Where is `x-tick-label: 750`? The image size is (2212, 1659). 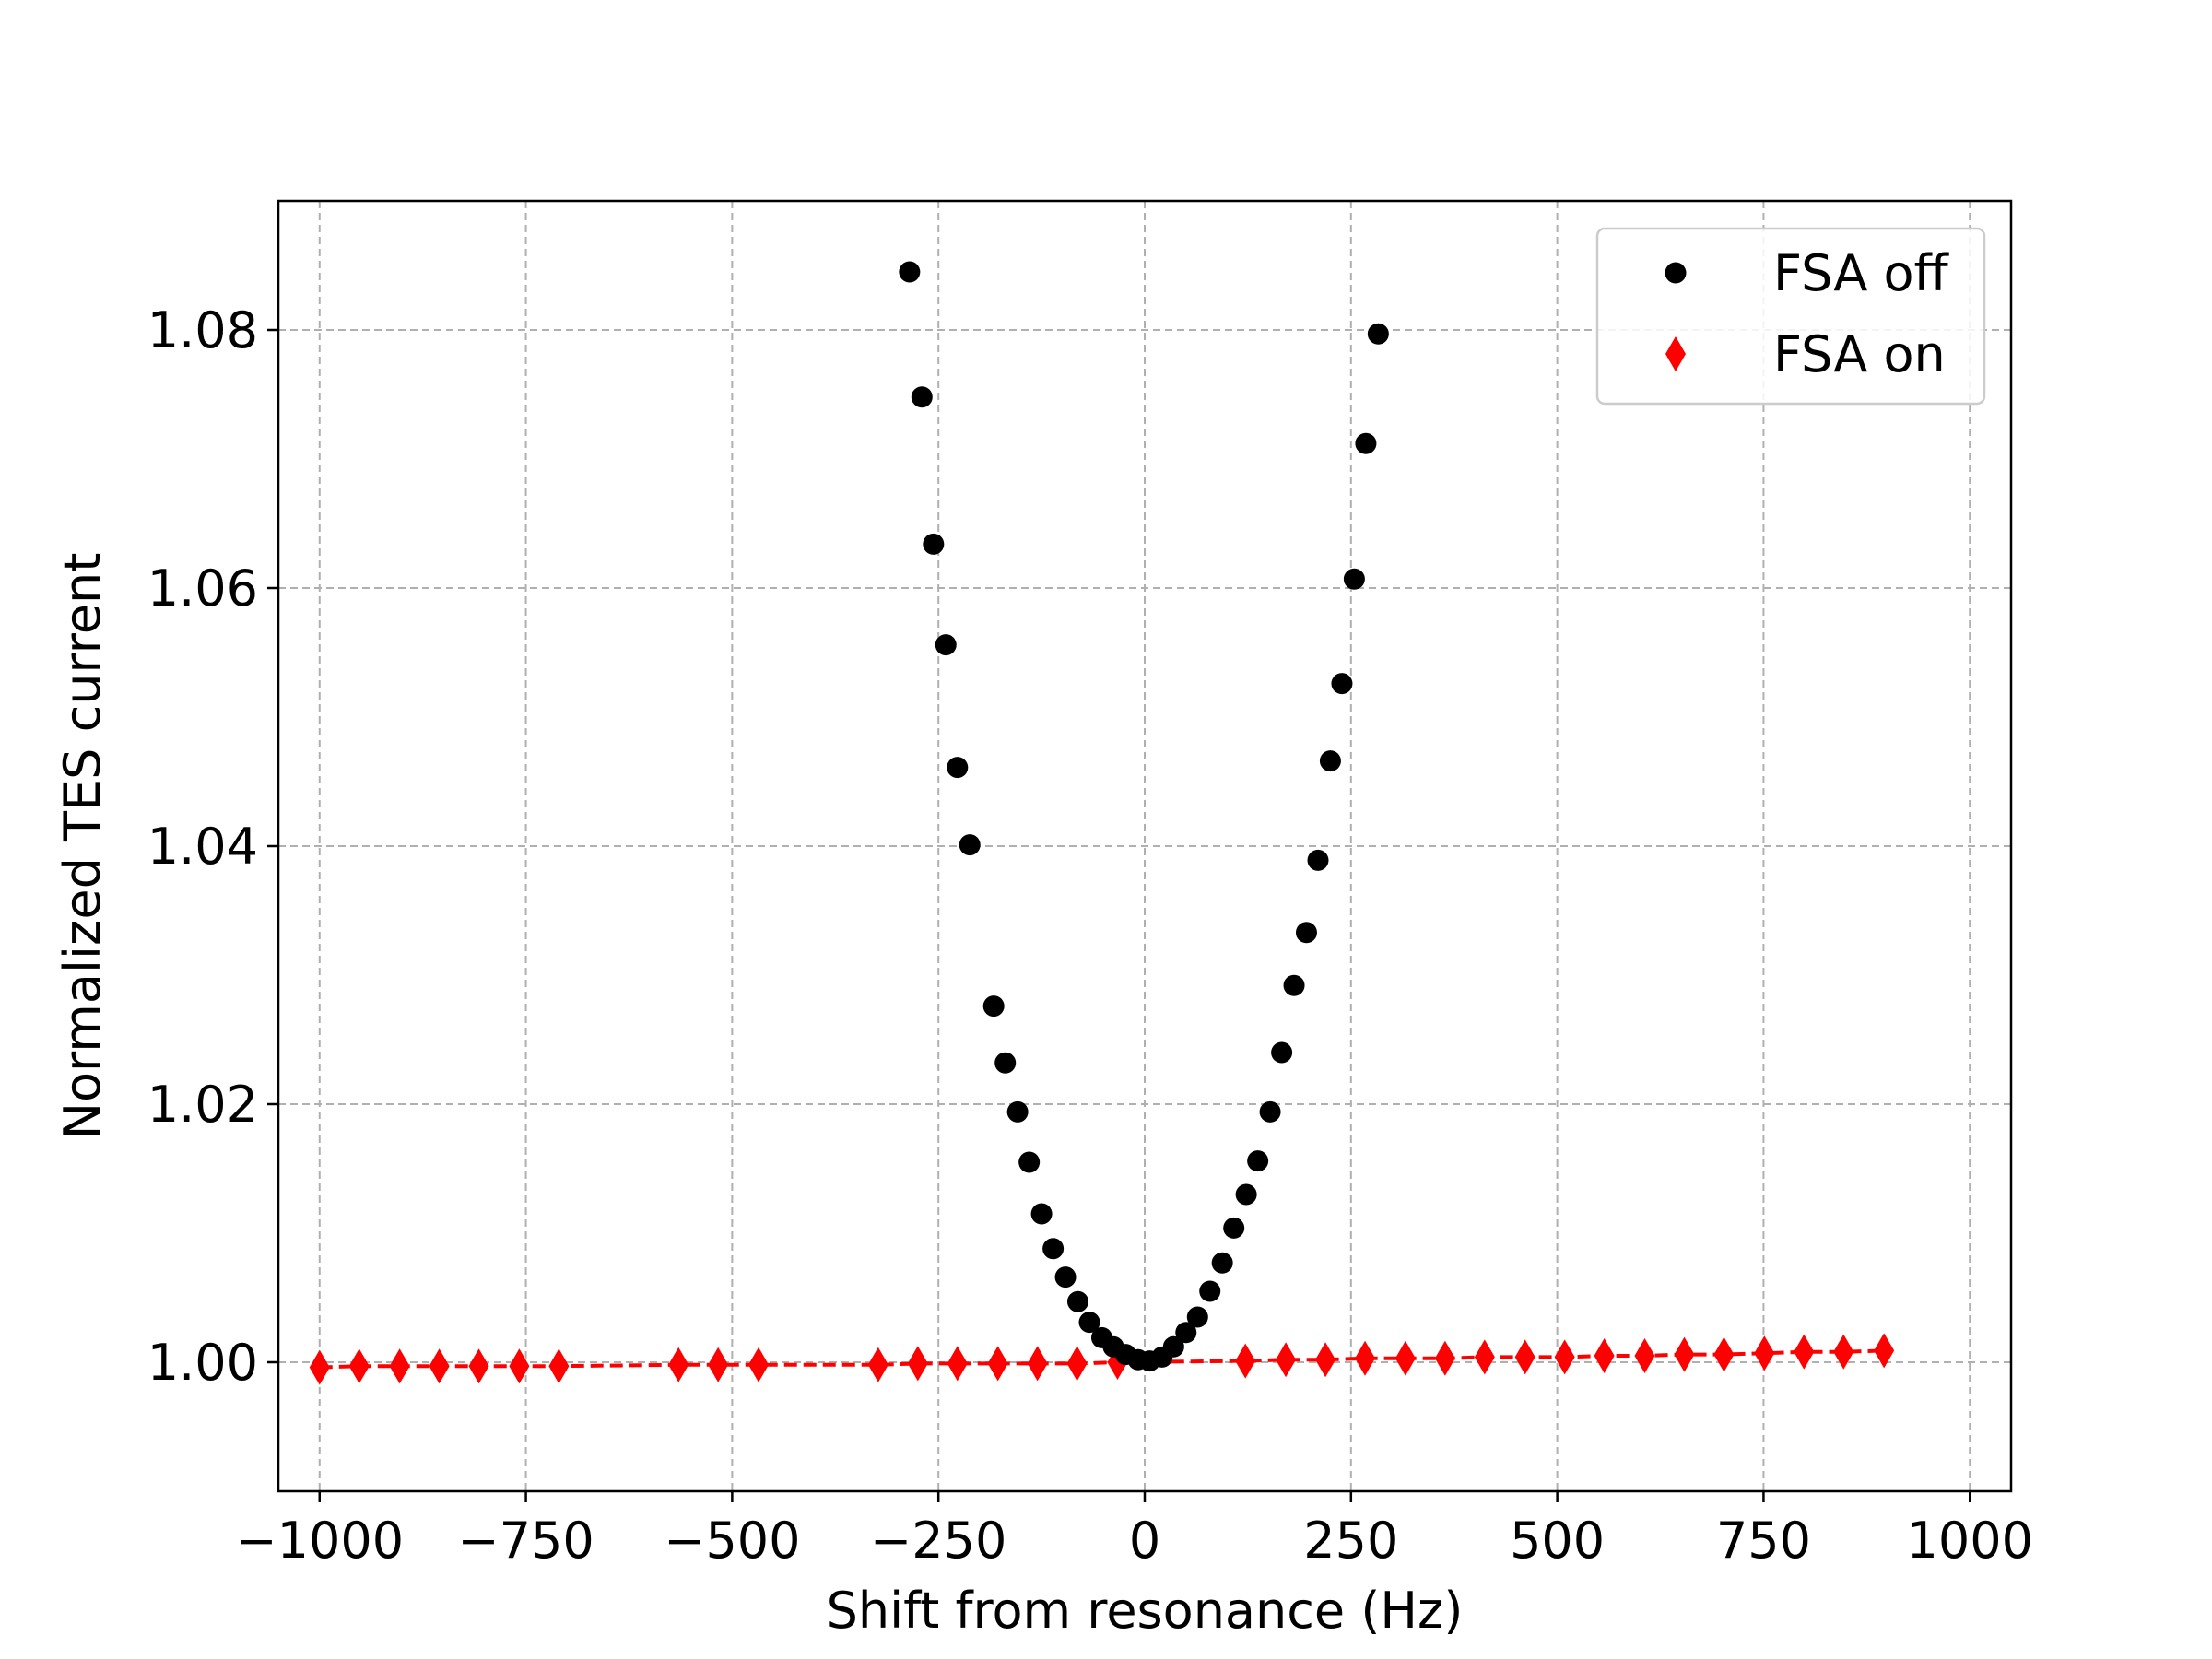 x-tick-label: 750 is located at coordinates (1763, 1541).